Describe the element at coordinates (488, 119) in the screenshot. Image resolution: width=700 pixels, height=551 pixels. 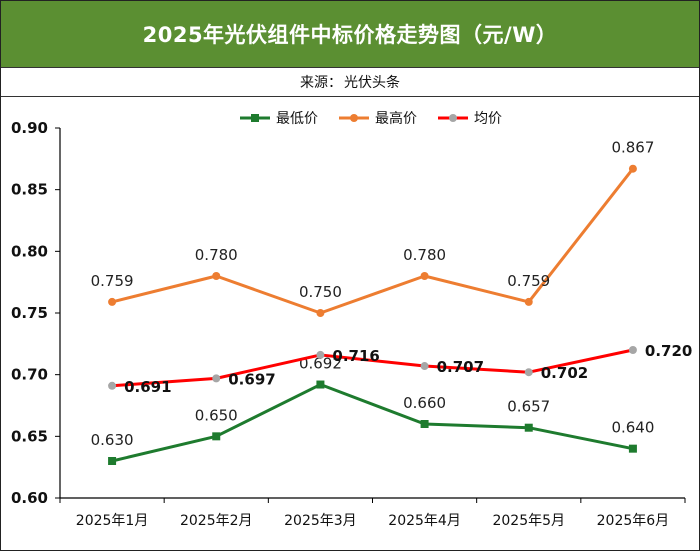
I see `legend-label: 均价` at that location.